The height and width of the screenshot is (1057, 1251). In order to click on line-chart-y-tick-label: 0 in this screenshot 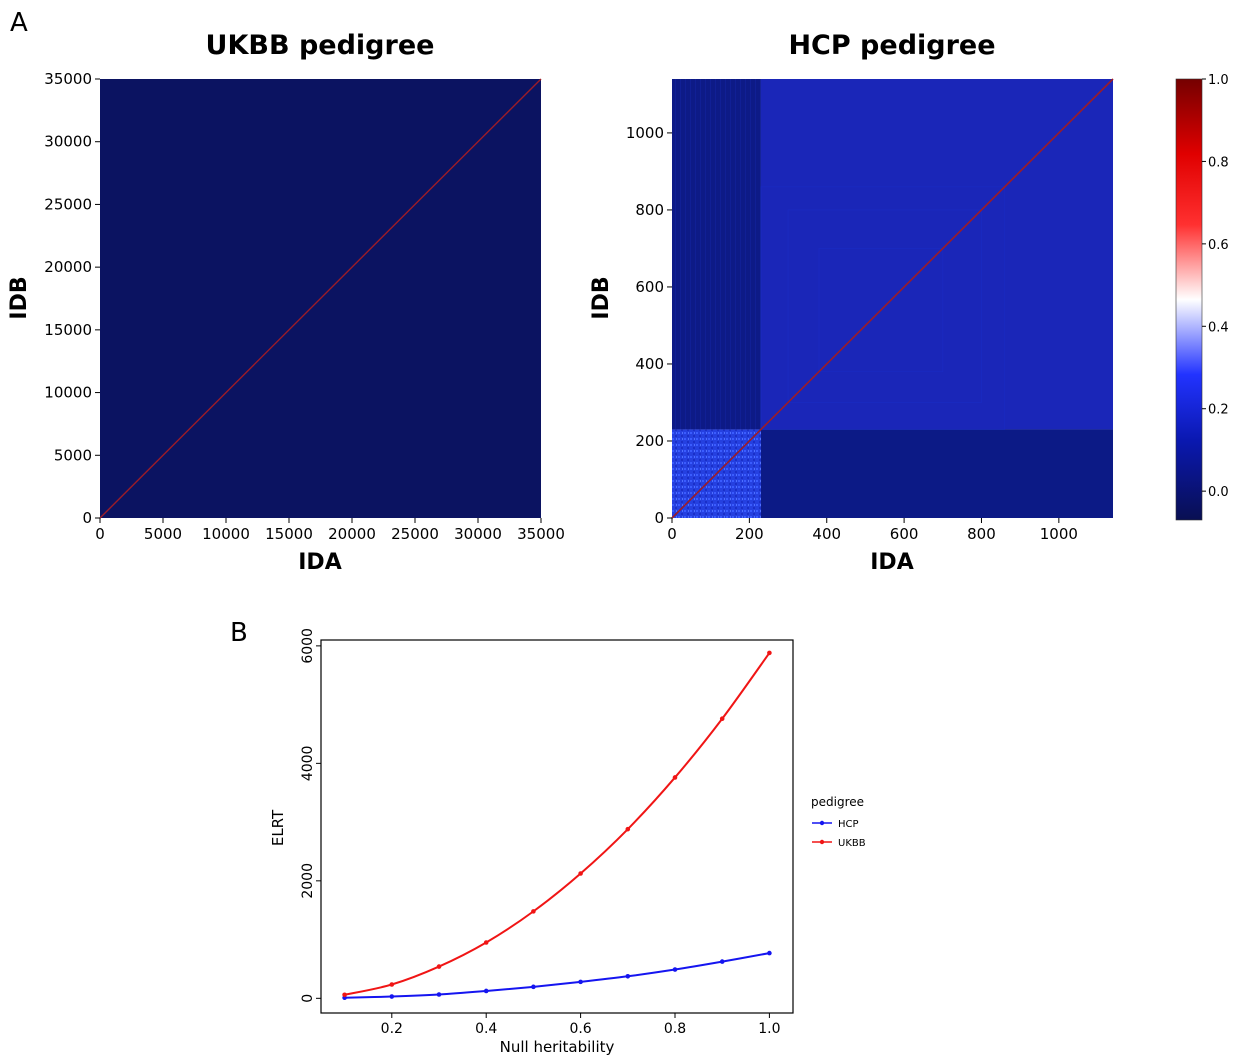, I will do `click(308, 998)`.